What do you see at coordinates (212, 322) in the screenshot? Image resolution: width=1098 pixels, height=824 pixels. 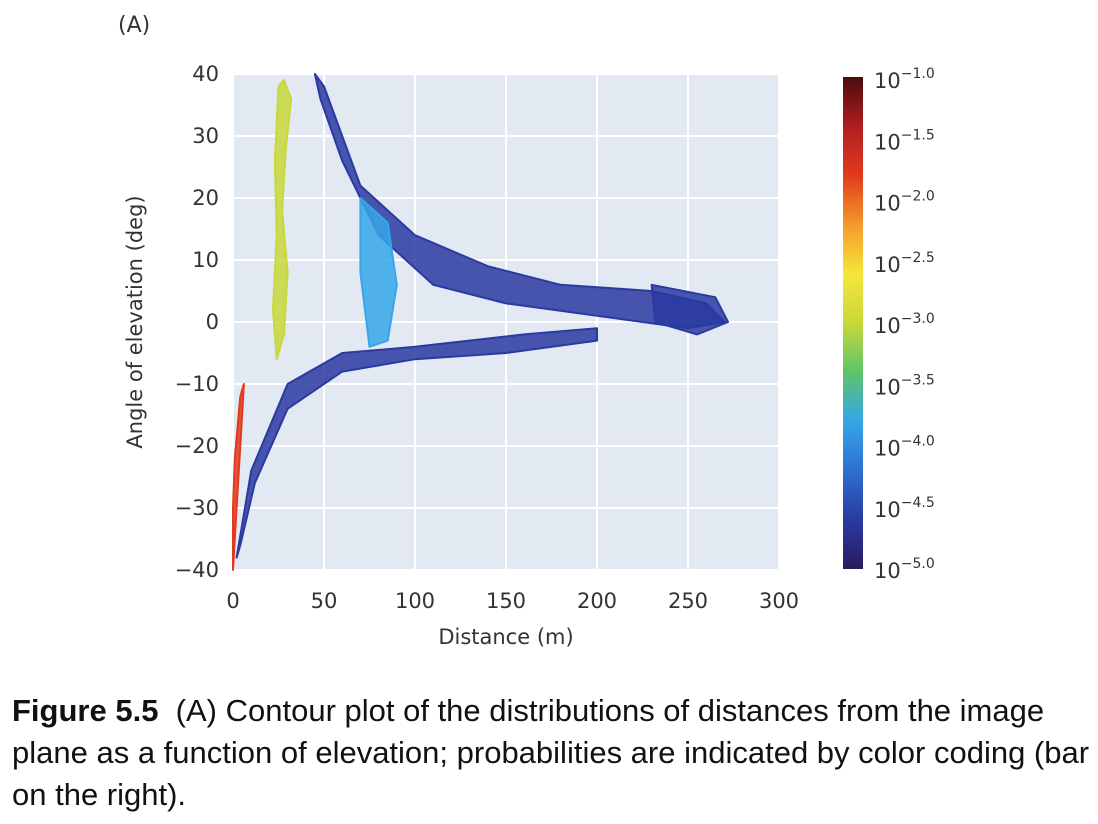 I see `y-tick-label: 0` at bounding box center [212, 322].